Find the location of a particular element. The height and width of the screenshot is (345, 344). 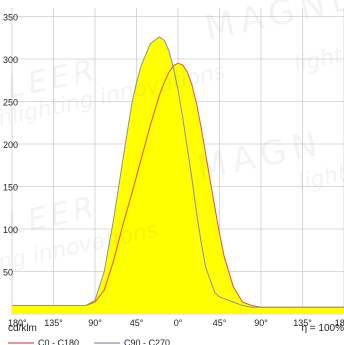

y-tick-label-3: 200 is located at coordinates (10, 145).